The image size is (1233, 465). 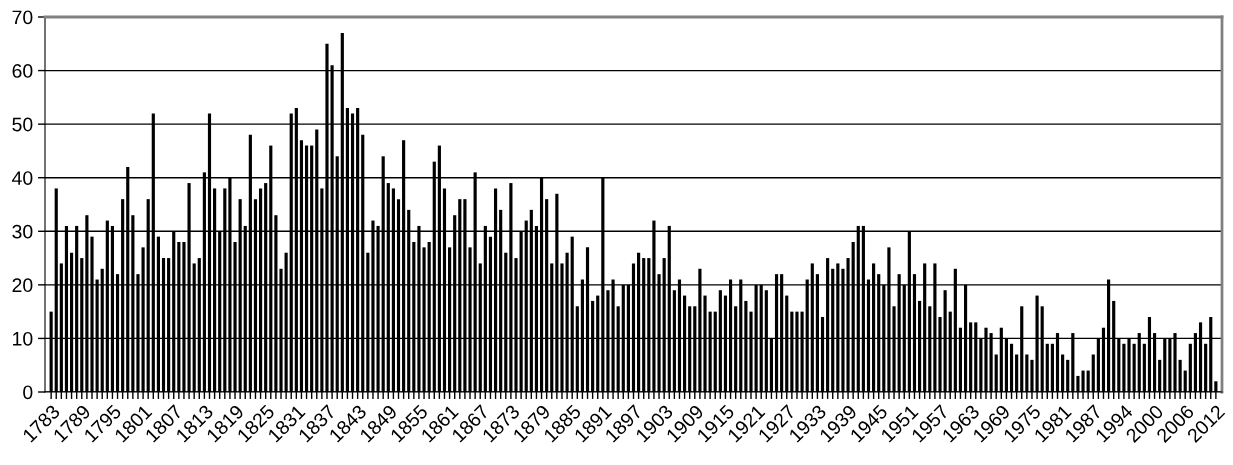 I want to click on y-tick-label: 10, so click(x=23, y=338).